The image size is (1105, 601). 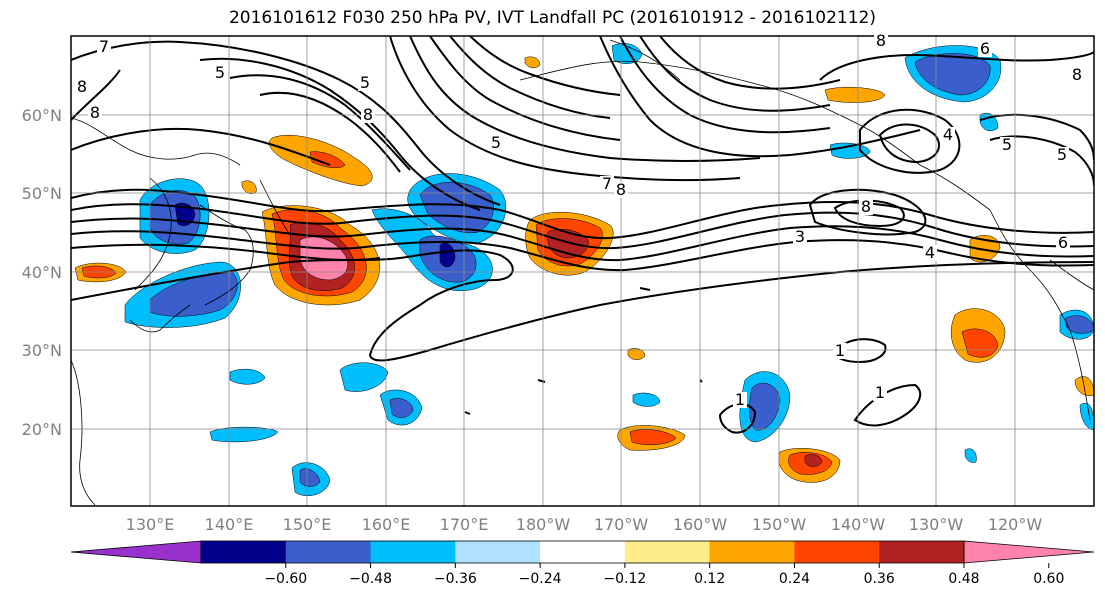 I want to click on latitude-labels: 60°N 50°N 40°N 30°N 20°N, so click(x=42, y=272).